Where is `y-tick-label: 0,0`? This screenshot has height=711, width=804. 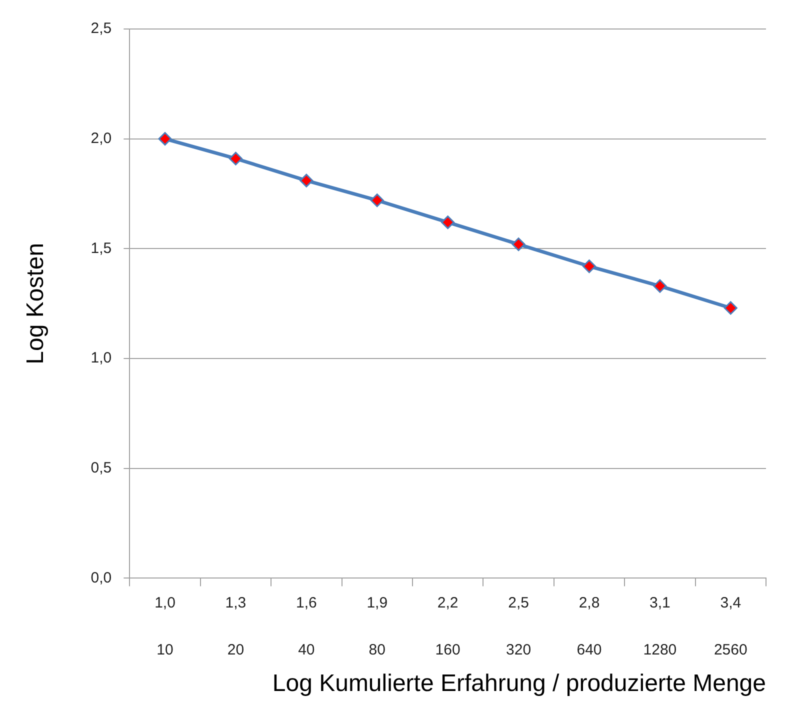
y-tick-label: 0,0 is located at coordinates (101, 577).